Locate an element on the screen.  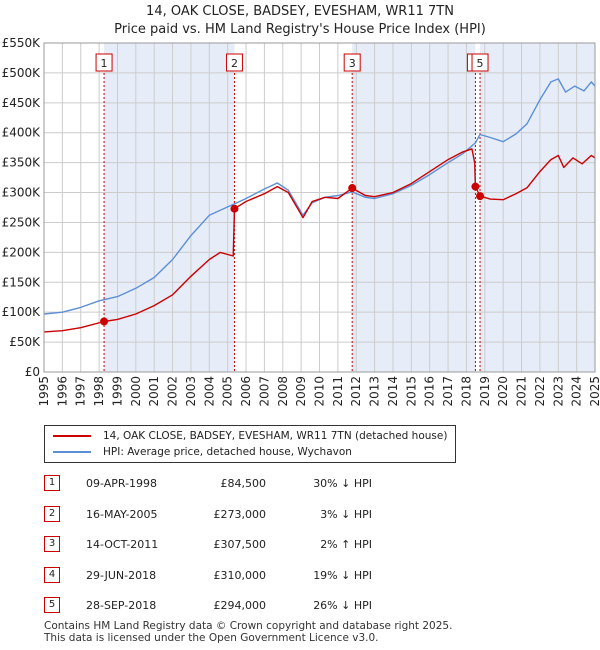
x-tick-label: 1998 is located at coordinates (99, 391).